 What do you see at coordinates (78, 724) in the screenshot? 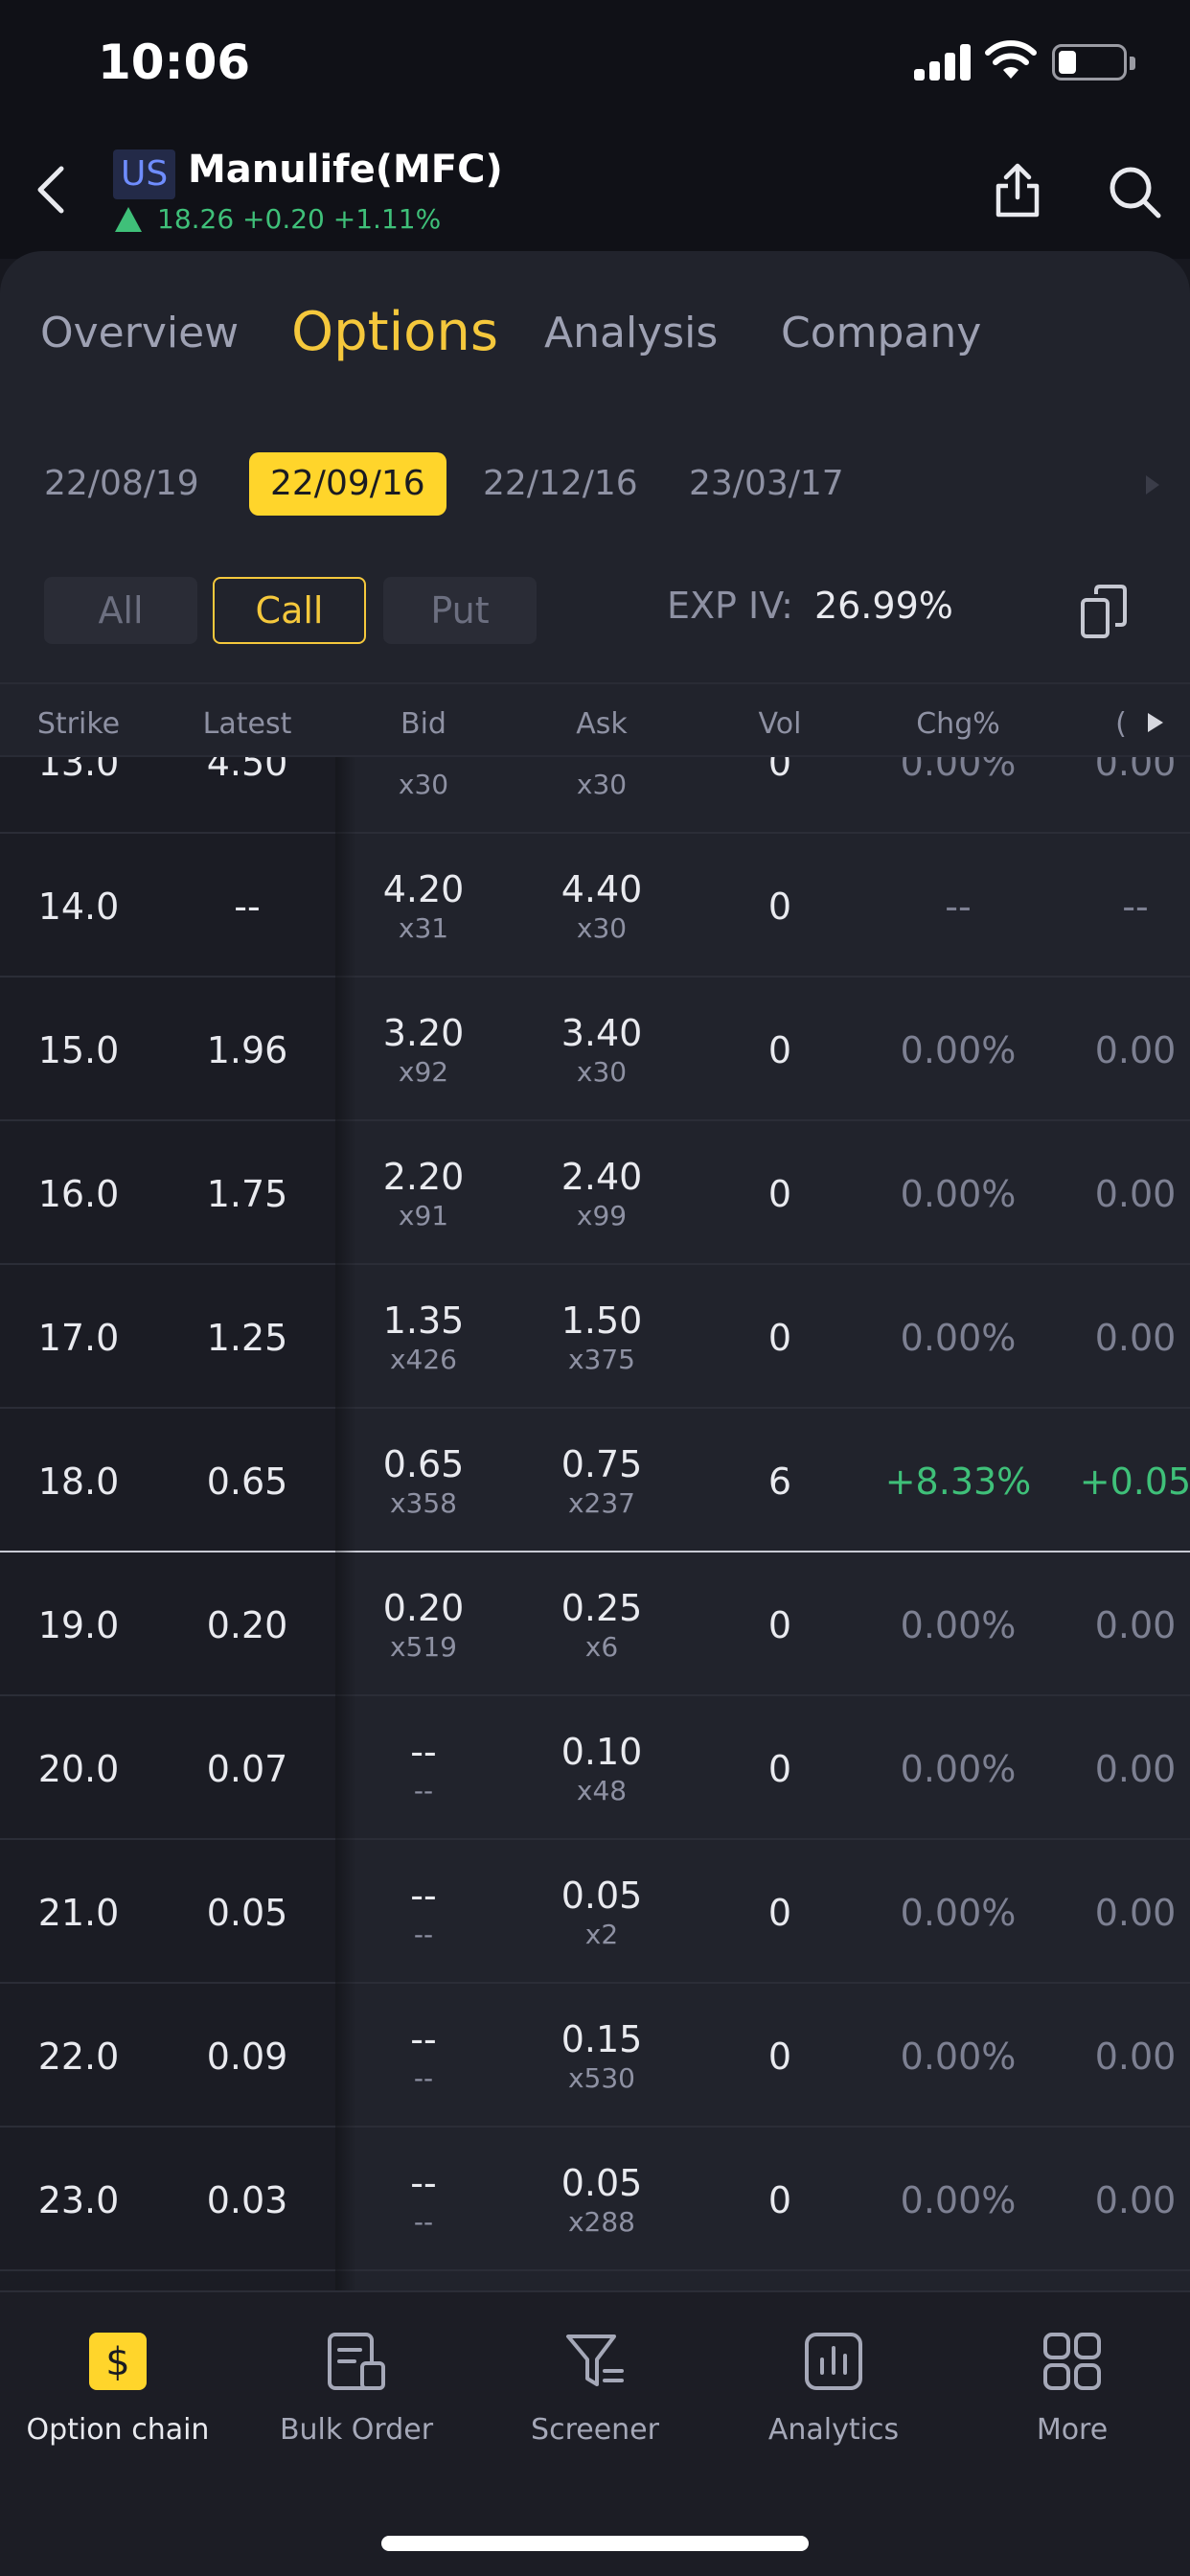
I see `col-strike: Strike` at bounding box center [78, 724].